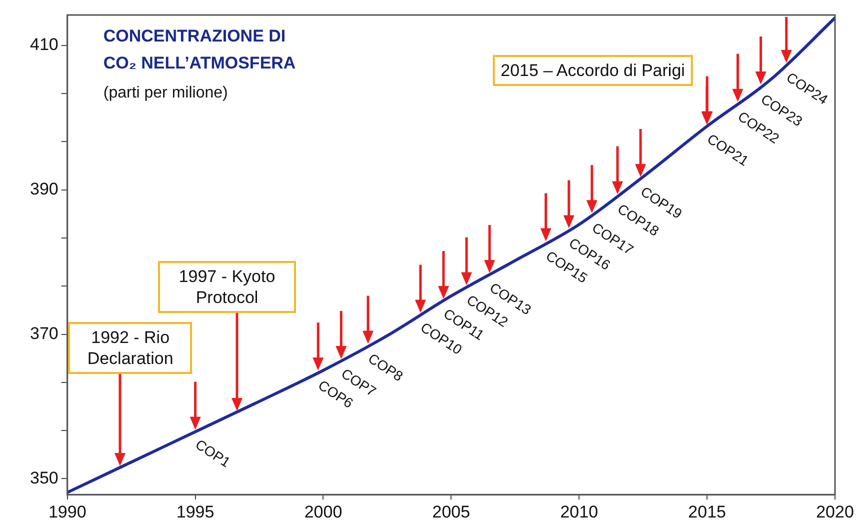  Describe the element at coordinates (44, 333) in the screenshot. I see `y-tick-label: 370` at that location.